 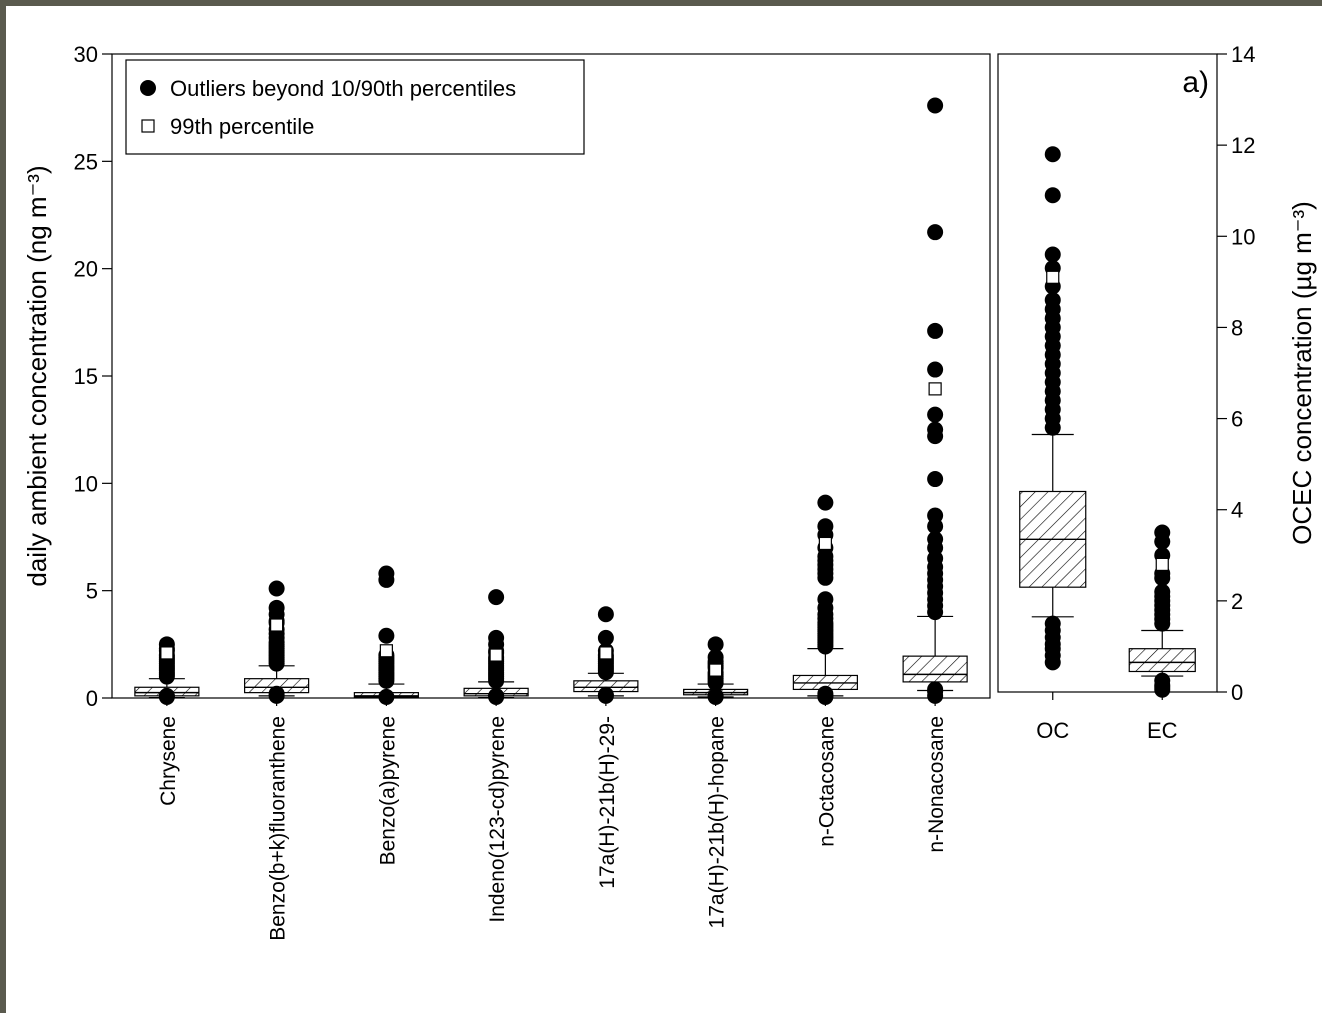 I want to click on y2-tick-label: 0, so click(x=1237, y=692).